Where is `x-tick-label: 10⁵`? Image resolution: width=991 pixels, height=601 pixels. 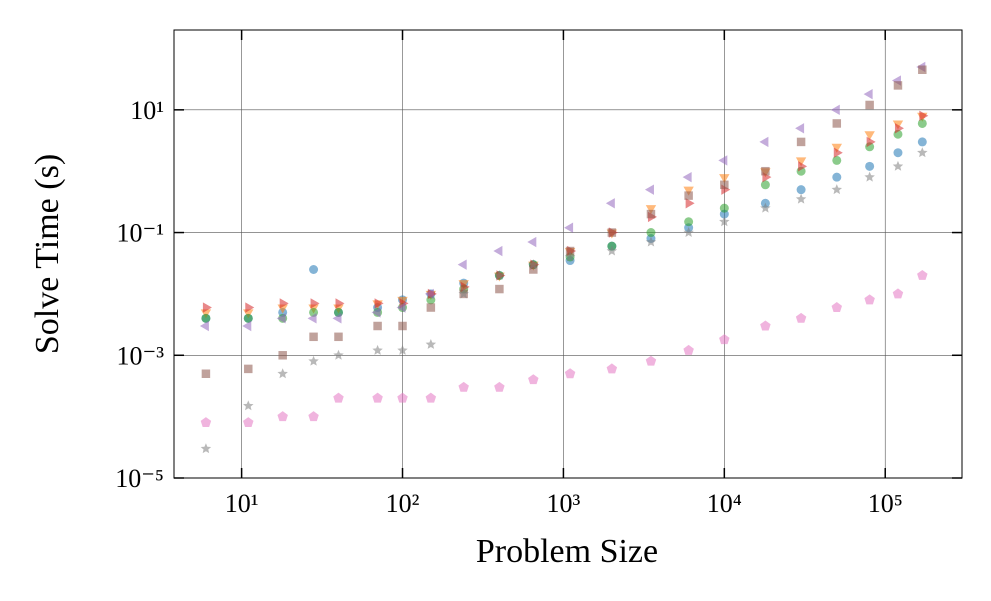 x-tick-label: 10⁵ is located at coordinates (885, 503).